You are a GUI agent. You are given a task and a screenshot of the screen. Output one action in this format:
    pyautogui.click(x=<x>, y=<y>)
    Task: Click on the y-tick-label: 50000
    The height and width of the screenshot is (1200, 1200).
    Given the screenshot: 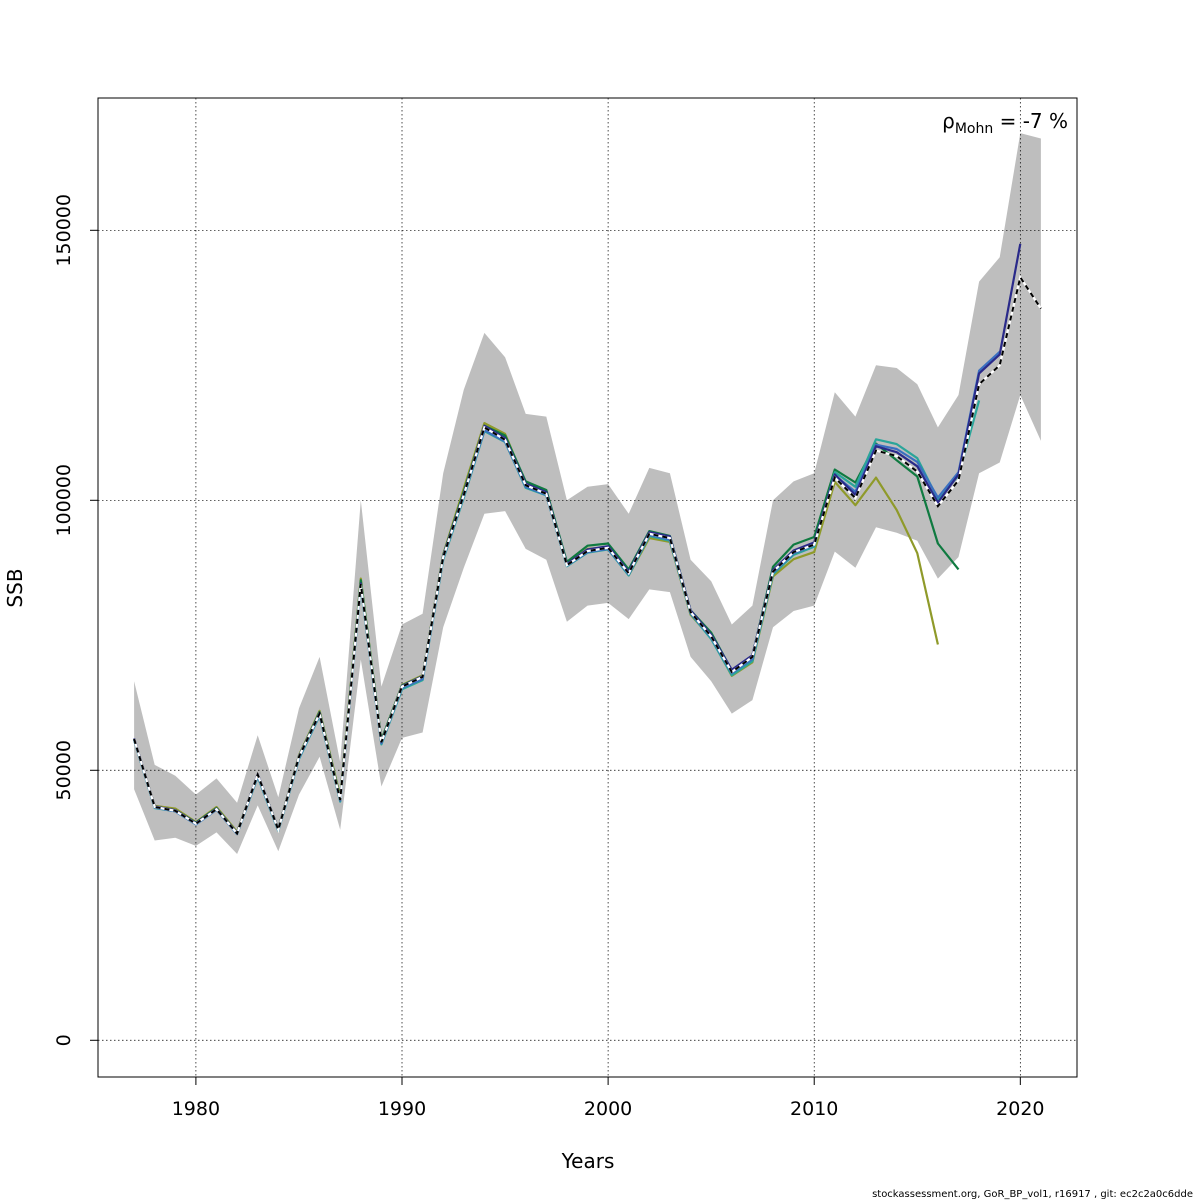 What is the action you would take?
    pyautogui.click(x=64, y=770)
    